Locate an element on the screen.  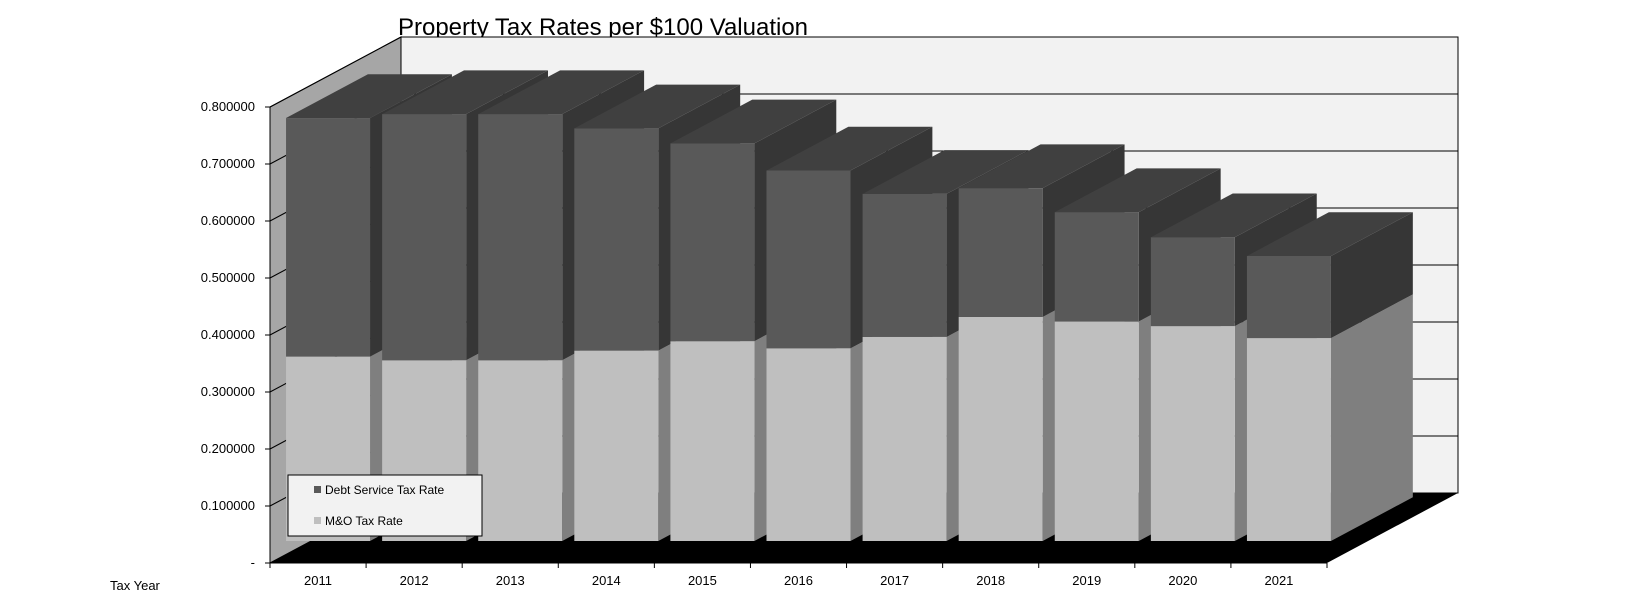
legend-swatch-mo is located at coordinates (317, 520).